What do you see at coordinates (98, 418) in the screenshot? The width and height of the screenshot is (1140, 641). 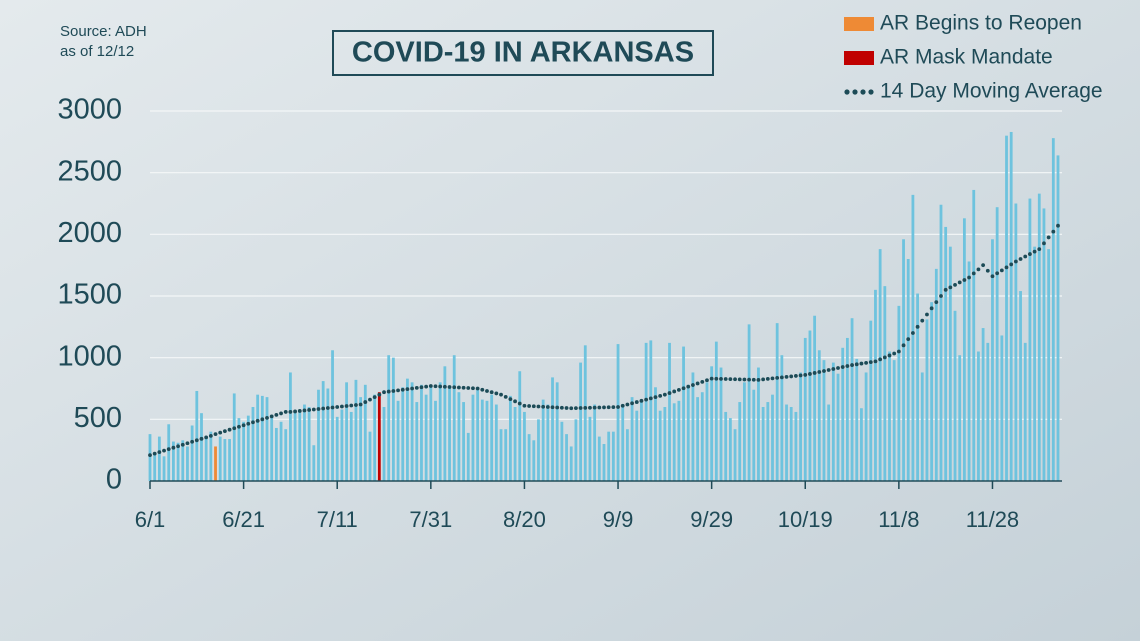 I see `y-tick-label: 500` at bounding box center [98, 418].